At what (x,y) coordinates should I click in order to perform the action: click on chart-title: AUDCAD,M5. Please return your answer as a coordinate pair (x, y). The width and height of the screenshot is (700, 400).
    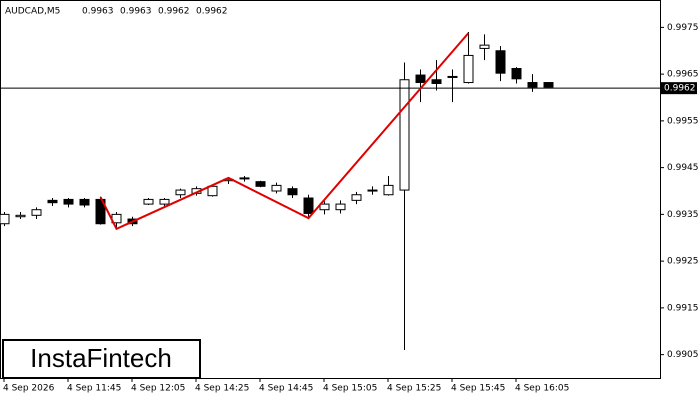
    Looking at the image, I should click on (32, 12).